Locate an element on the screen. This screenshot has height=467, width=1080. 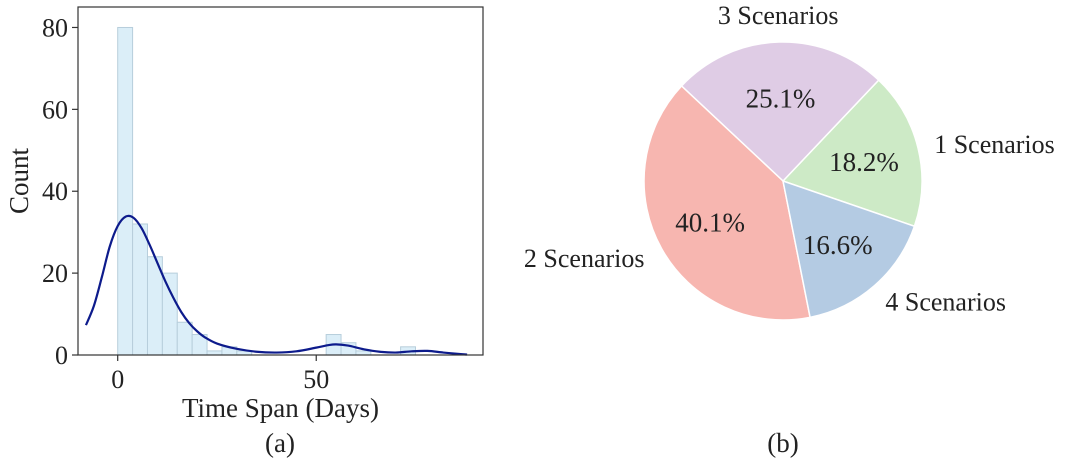
x-tick-label-0: 0 is located at coordinates (117, 379).